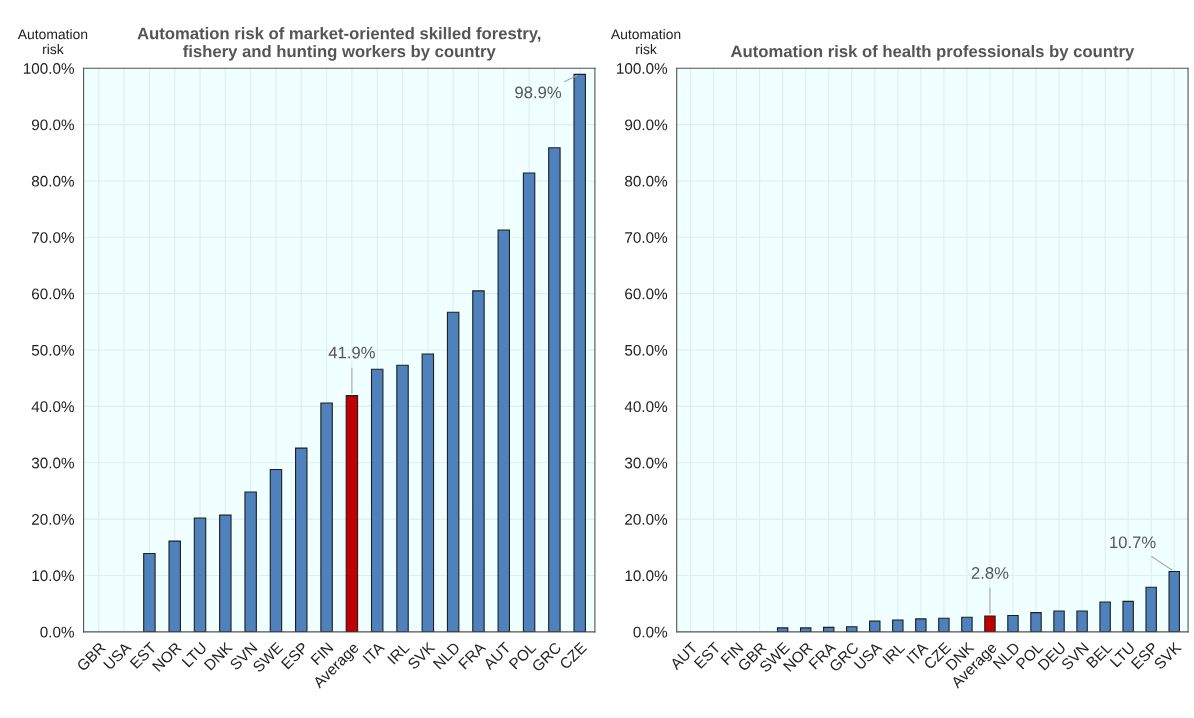 This screenshot has height=718, width=1194. Describe the element at coordinates (1133, 542) in the screenshot. I see `data-label: 10.7%` at that location.